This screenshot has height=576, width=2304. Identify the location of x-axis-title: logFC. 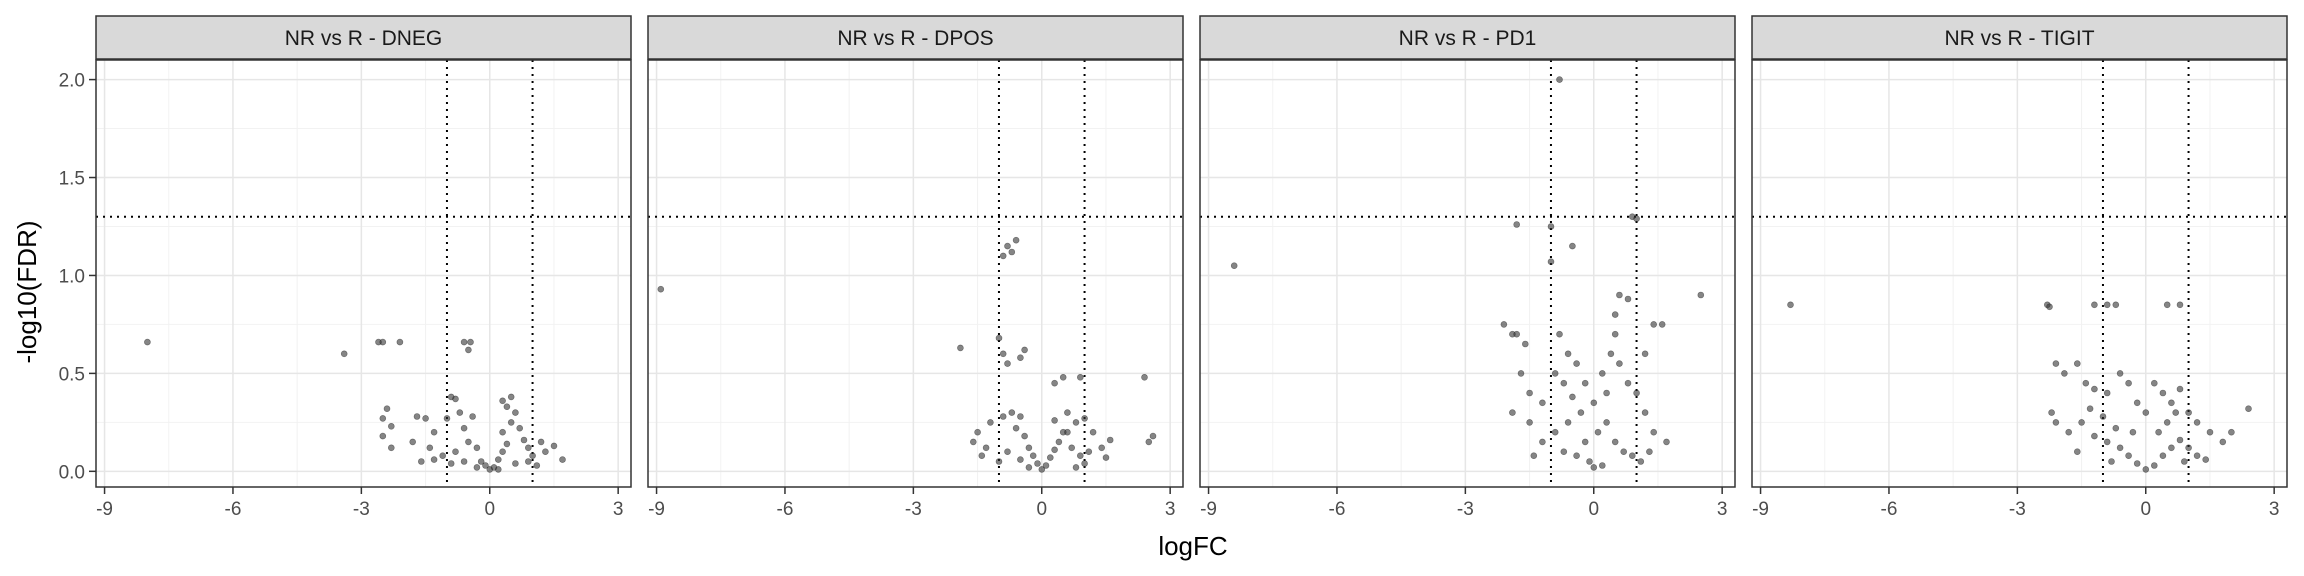
(1192, 546).